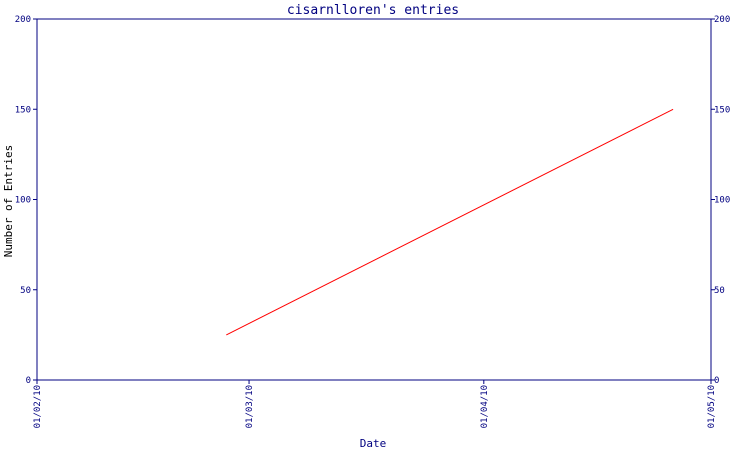 This screenshot has width=750, height=455. What do you see at coordinates (722, 20) in the screenshot?
I see `y-tick-label-right: 200` at bounding box center [722, 20].